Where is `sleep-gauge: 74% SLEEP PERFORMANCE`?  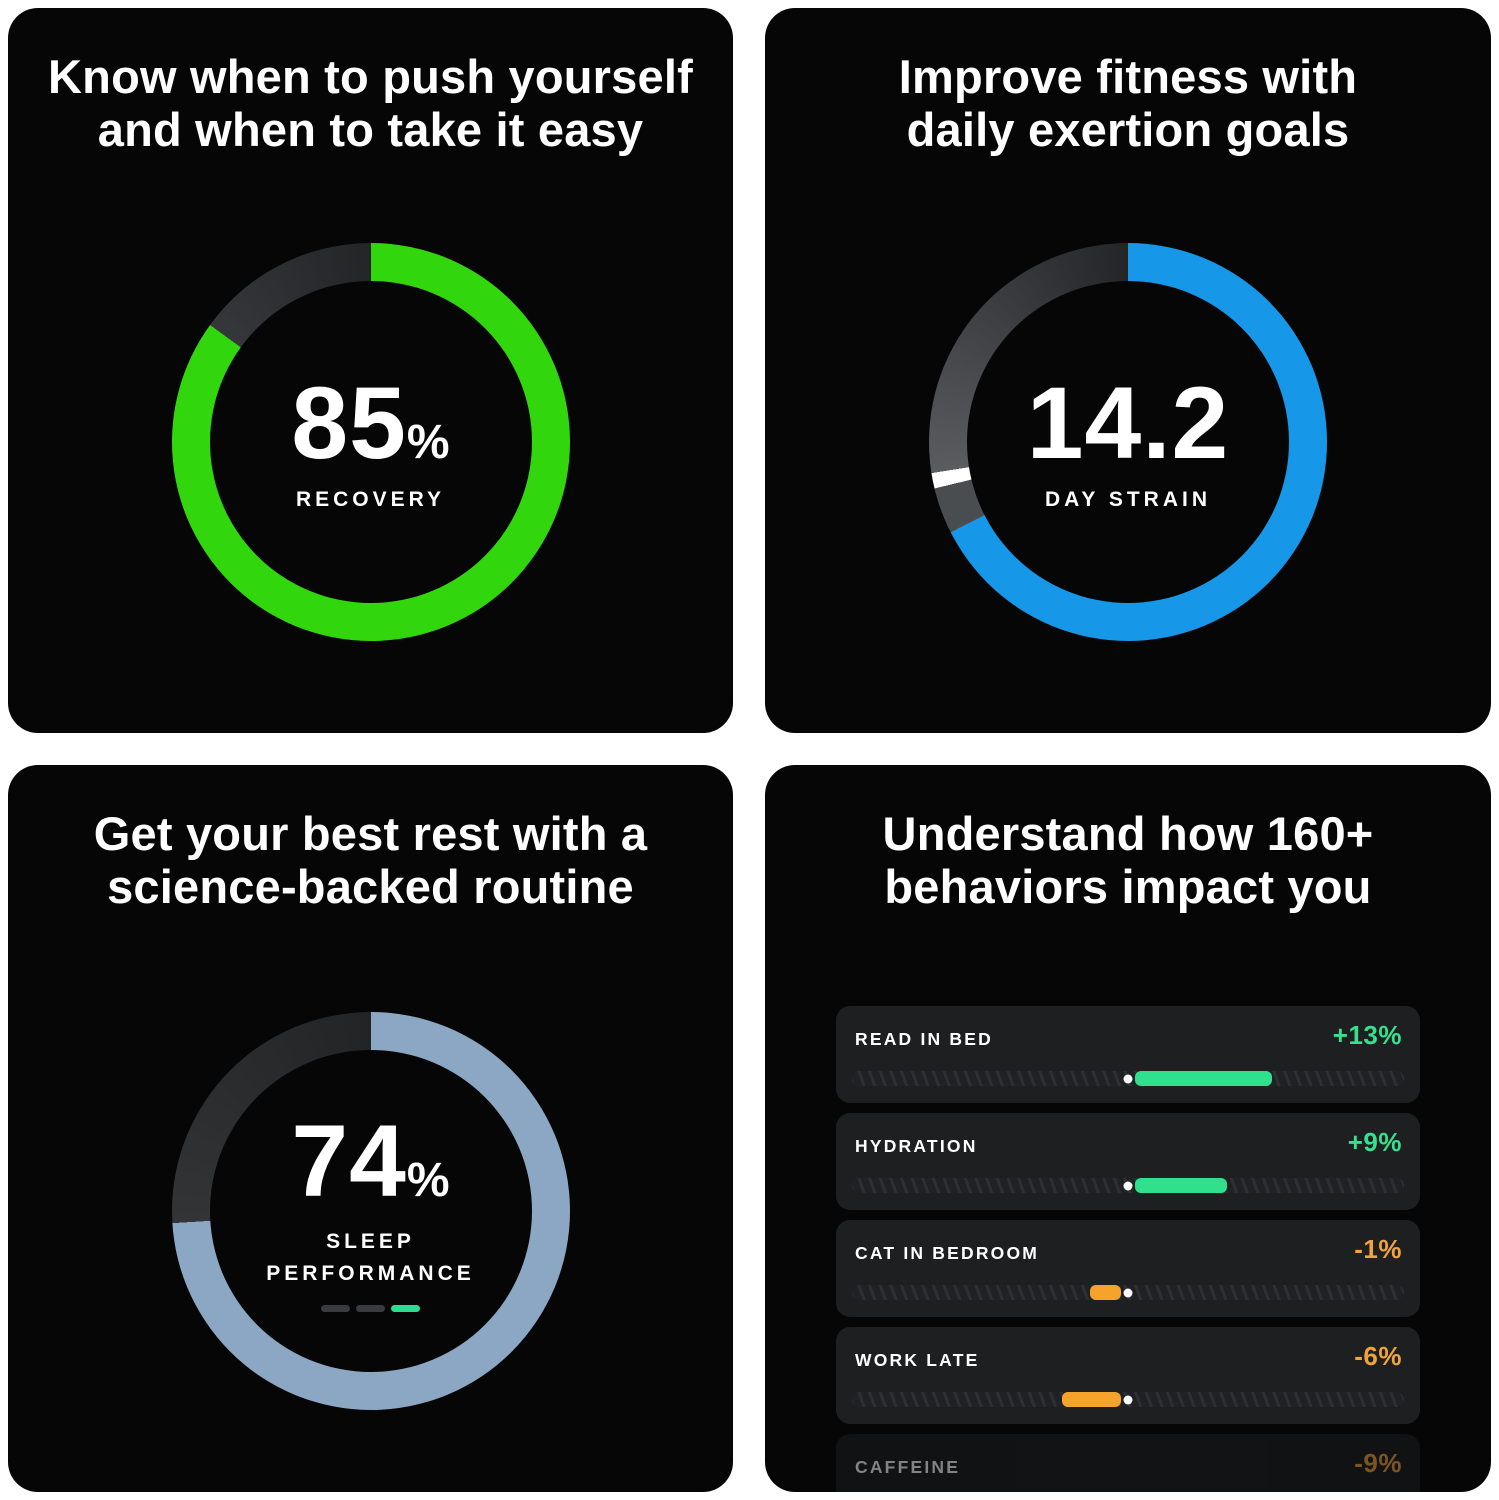
sleep-gauge: 74% SLEEP PERFORMANCE is located at coordinates (370, 1211).